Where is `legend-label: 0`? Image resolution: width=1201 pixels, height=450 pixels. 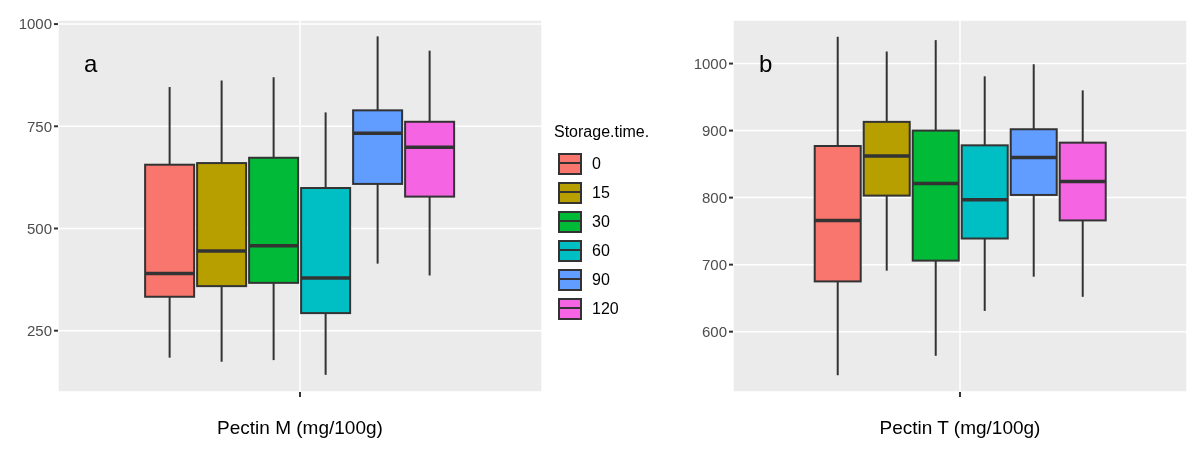
legend-label: 0 is located at coordinates (596, 163).